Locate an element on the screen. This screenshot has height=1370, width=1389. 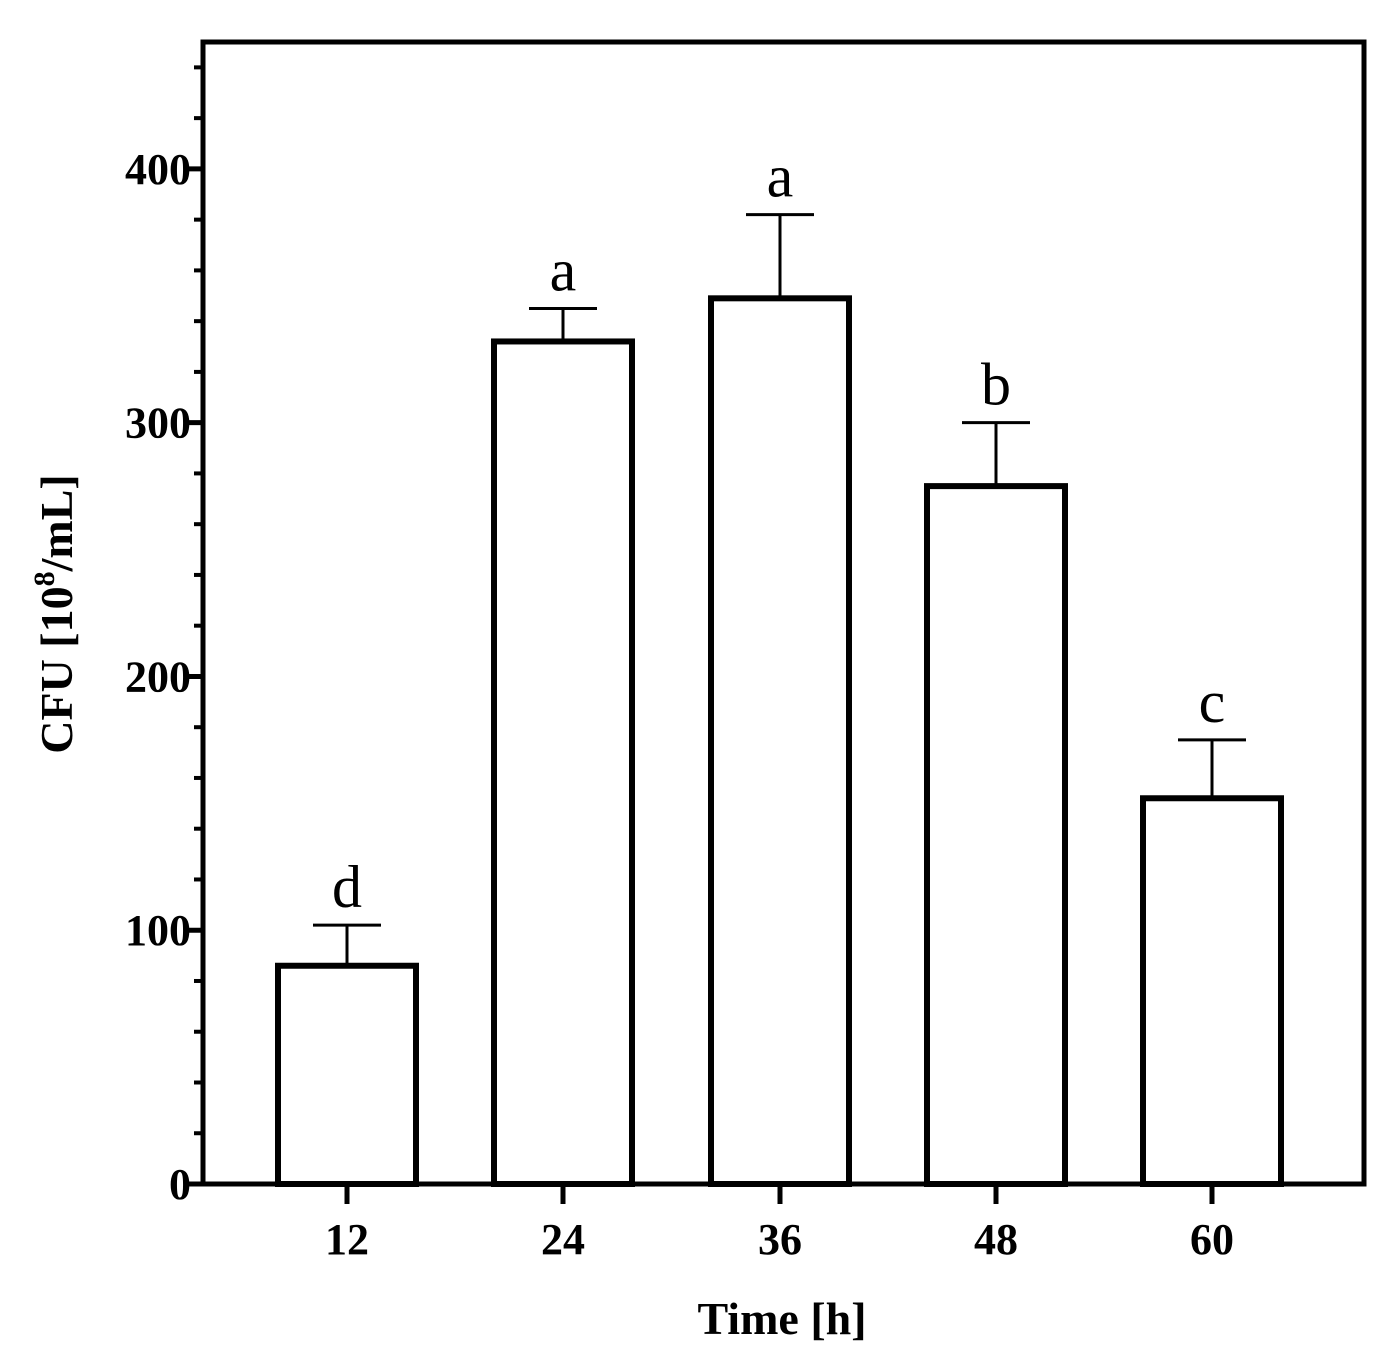
significance-label: c is located at coordinates (1212, 702).